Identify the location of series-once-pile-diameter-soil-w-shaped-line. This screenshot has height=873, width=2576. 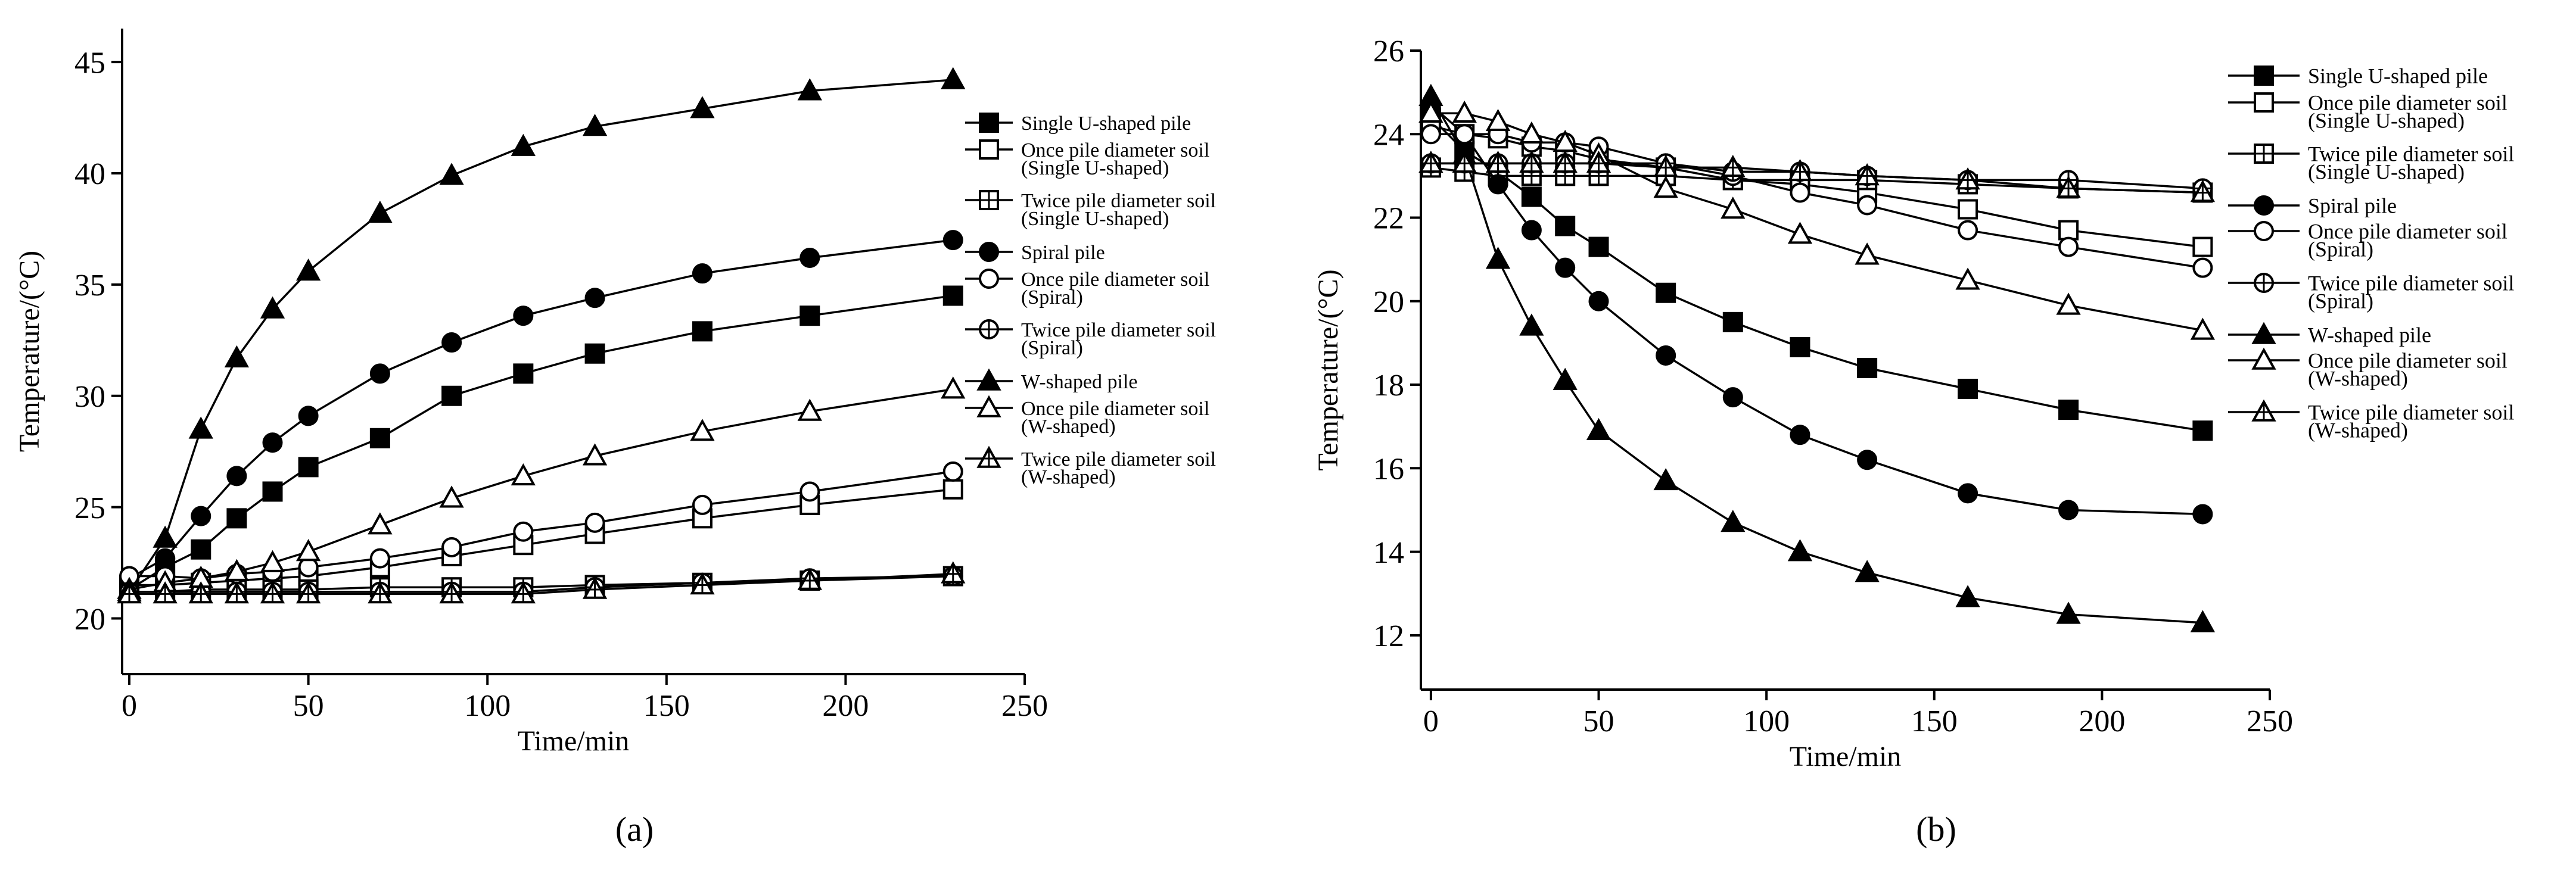
(1816, 222).